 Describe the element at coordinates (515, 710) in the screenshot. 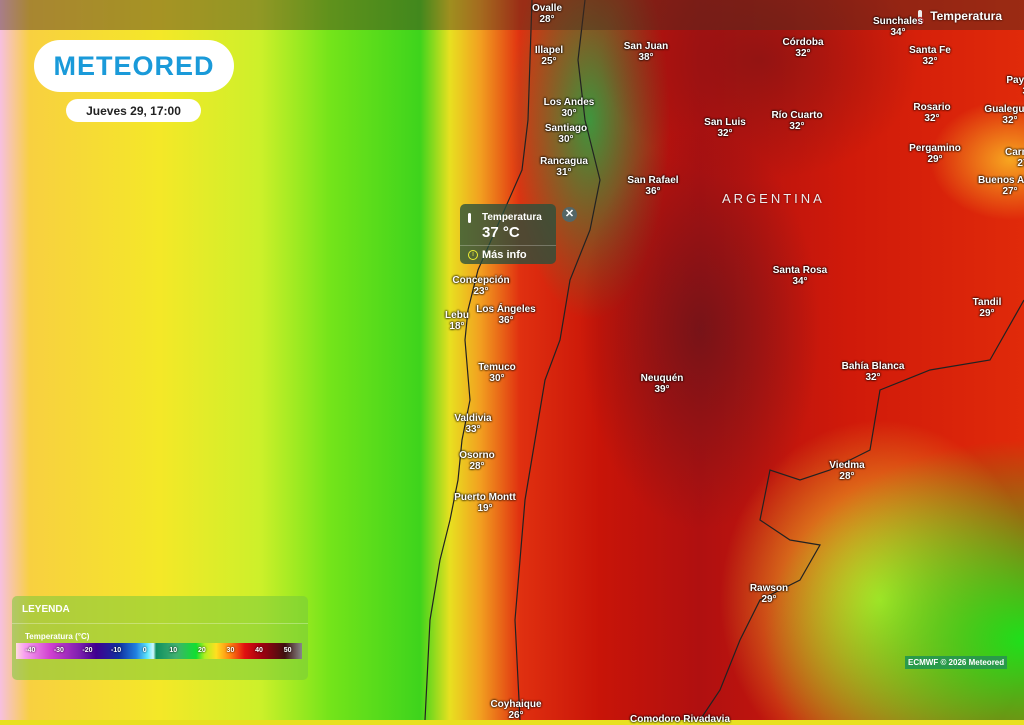

I see `city-marker: Coyhaique 26°` at that location.